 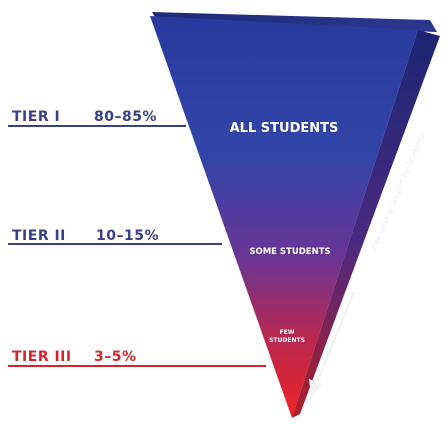 What do you see at coordinates (284, 128) in the screenshot?
I see `band-all-students: ALL STUDENTS` at bounding box center [284, 128].